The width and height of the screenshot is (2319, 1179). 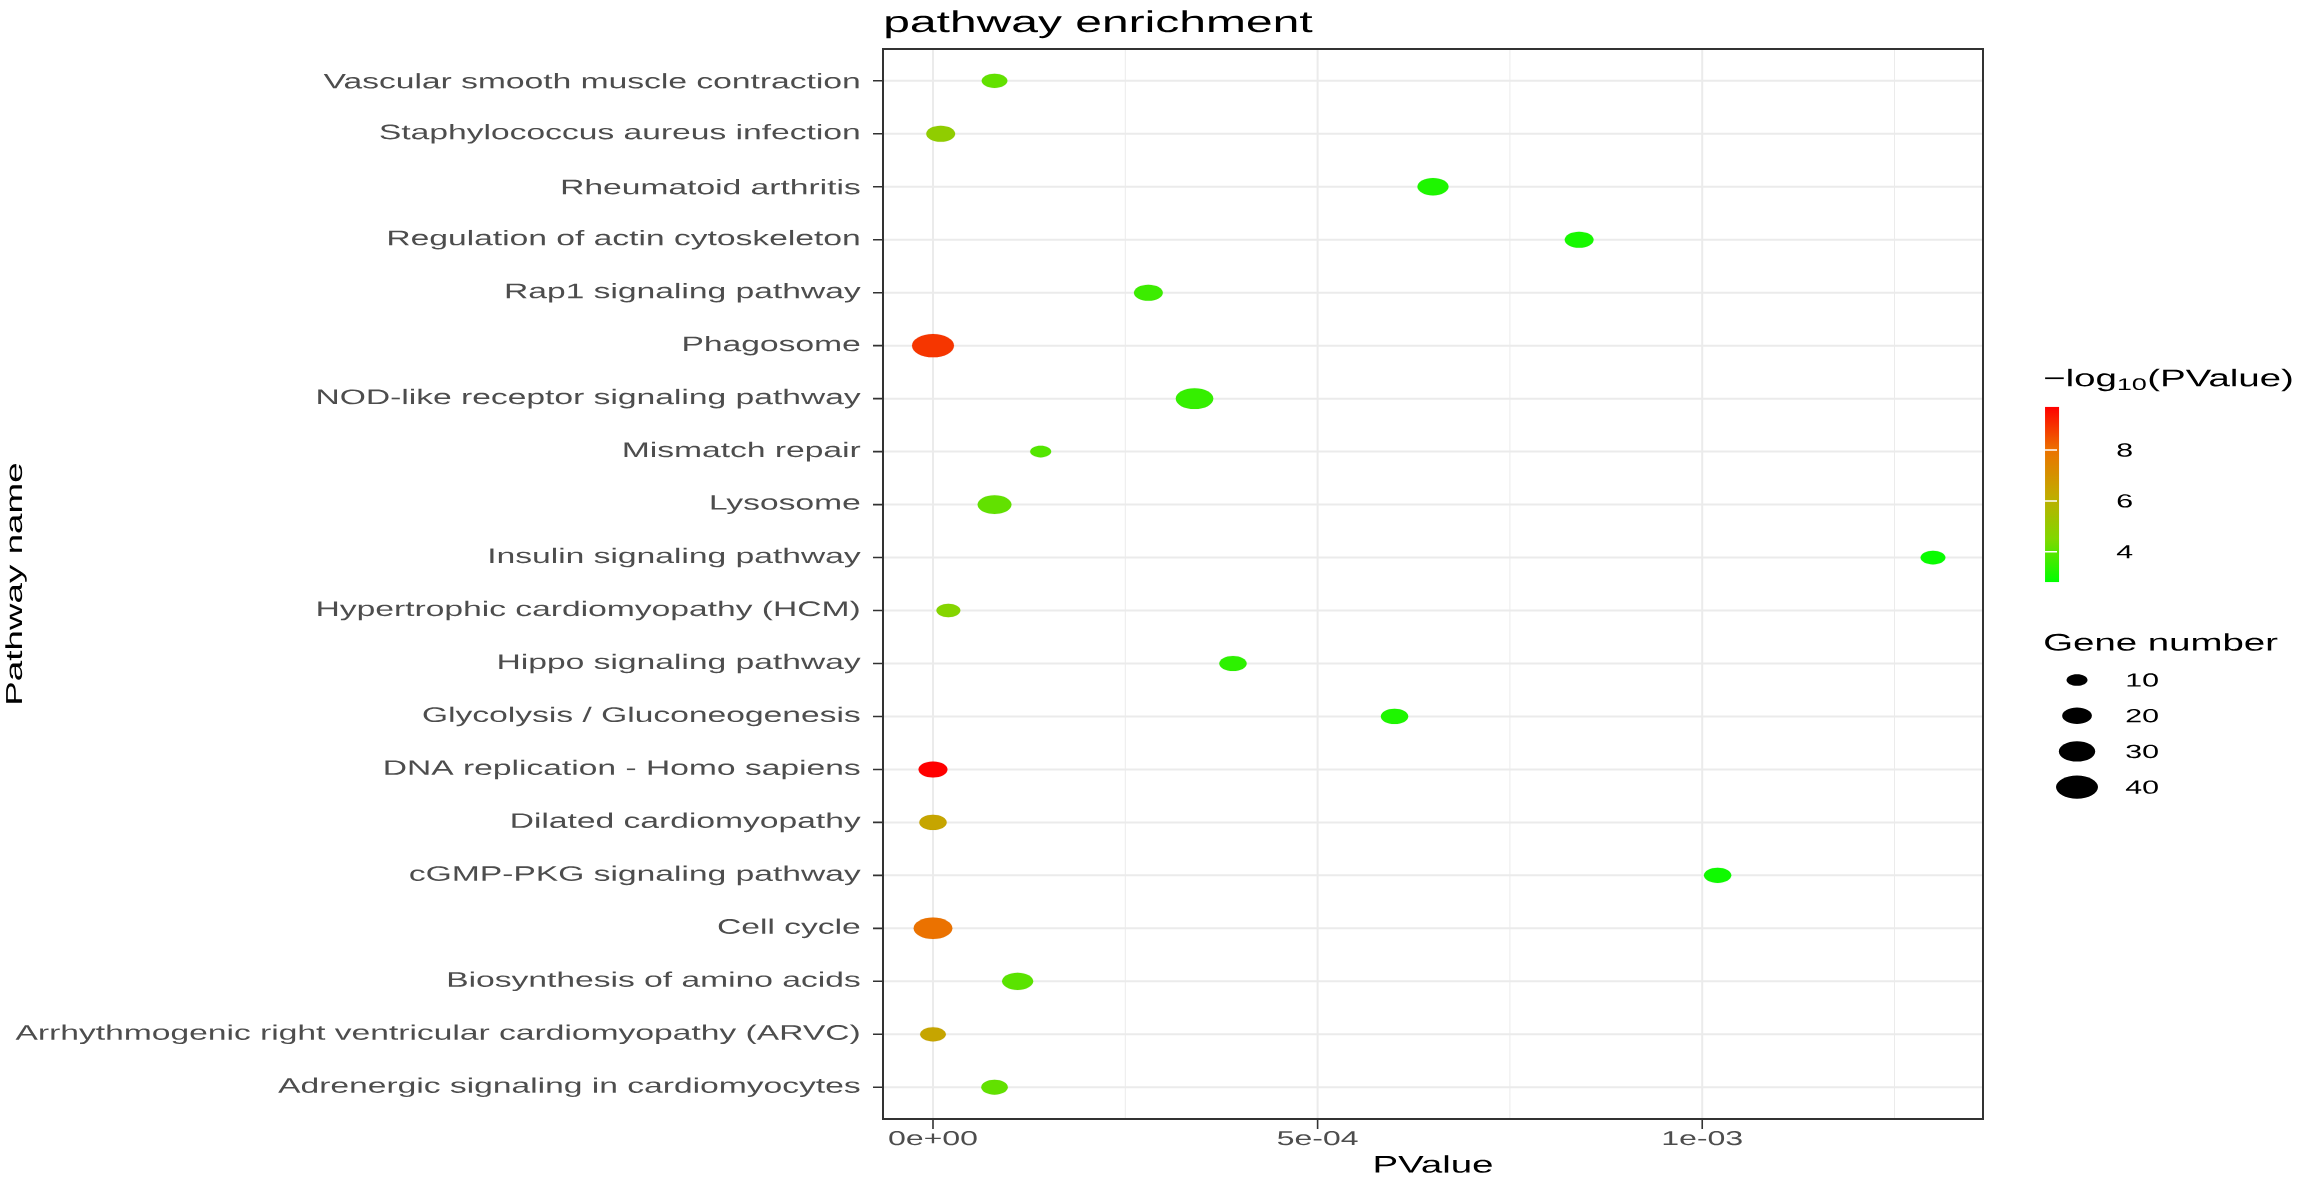 What do you see at coordinates (675, 557) in the screenshot?
I see `y-tick-label: Insulin signaling pathway` at bounding box center [675, 557].